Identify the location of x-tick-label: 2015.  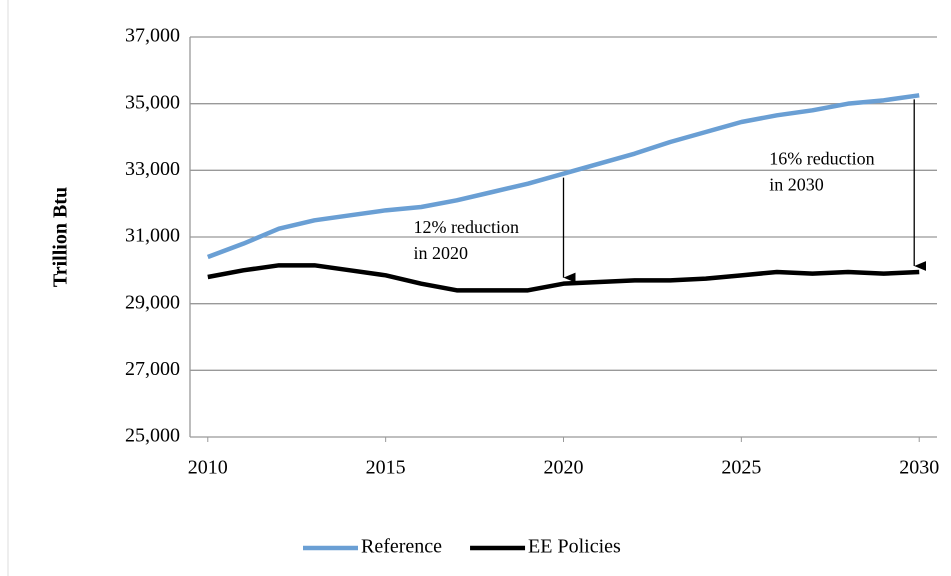
(386, 468).